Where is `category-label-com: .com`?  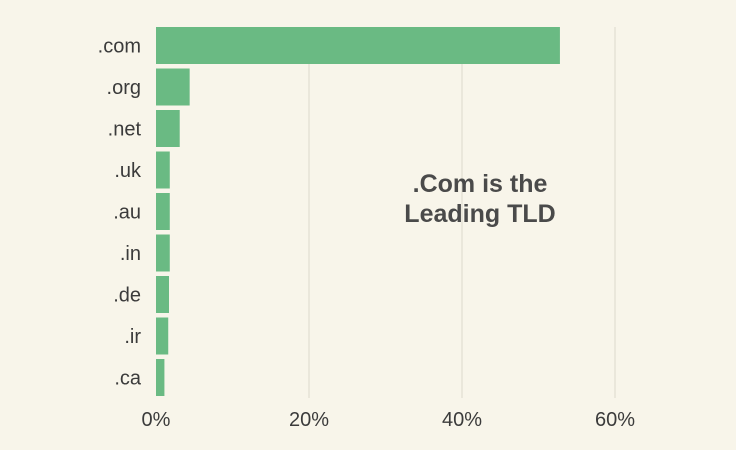
category-label-com: .com is located at coordinates (119, 47).